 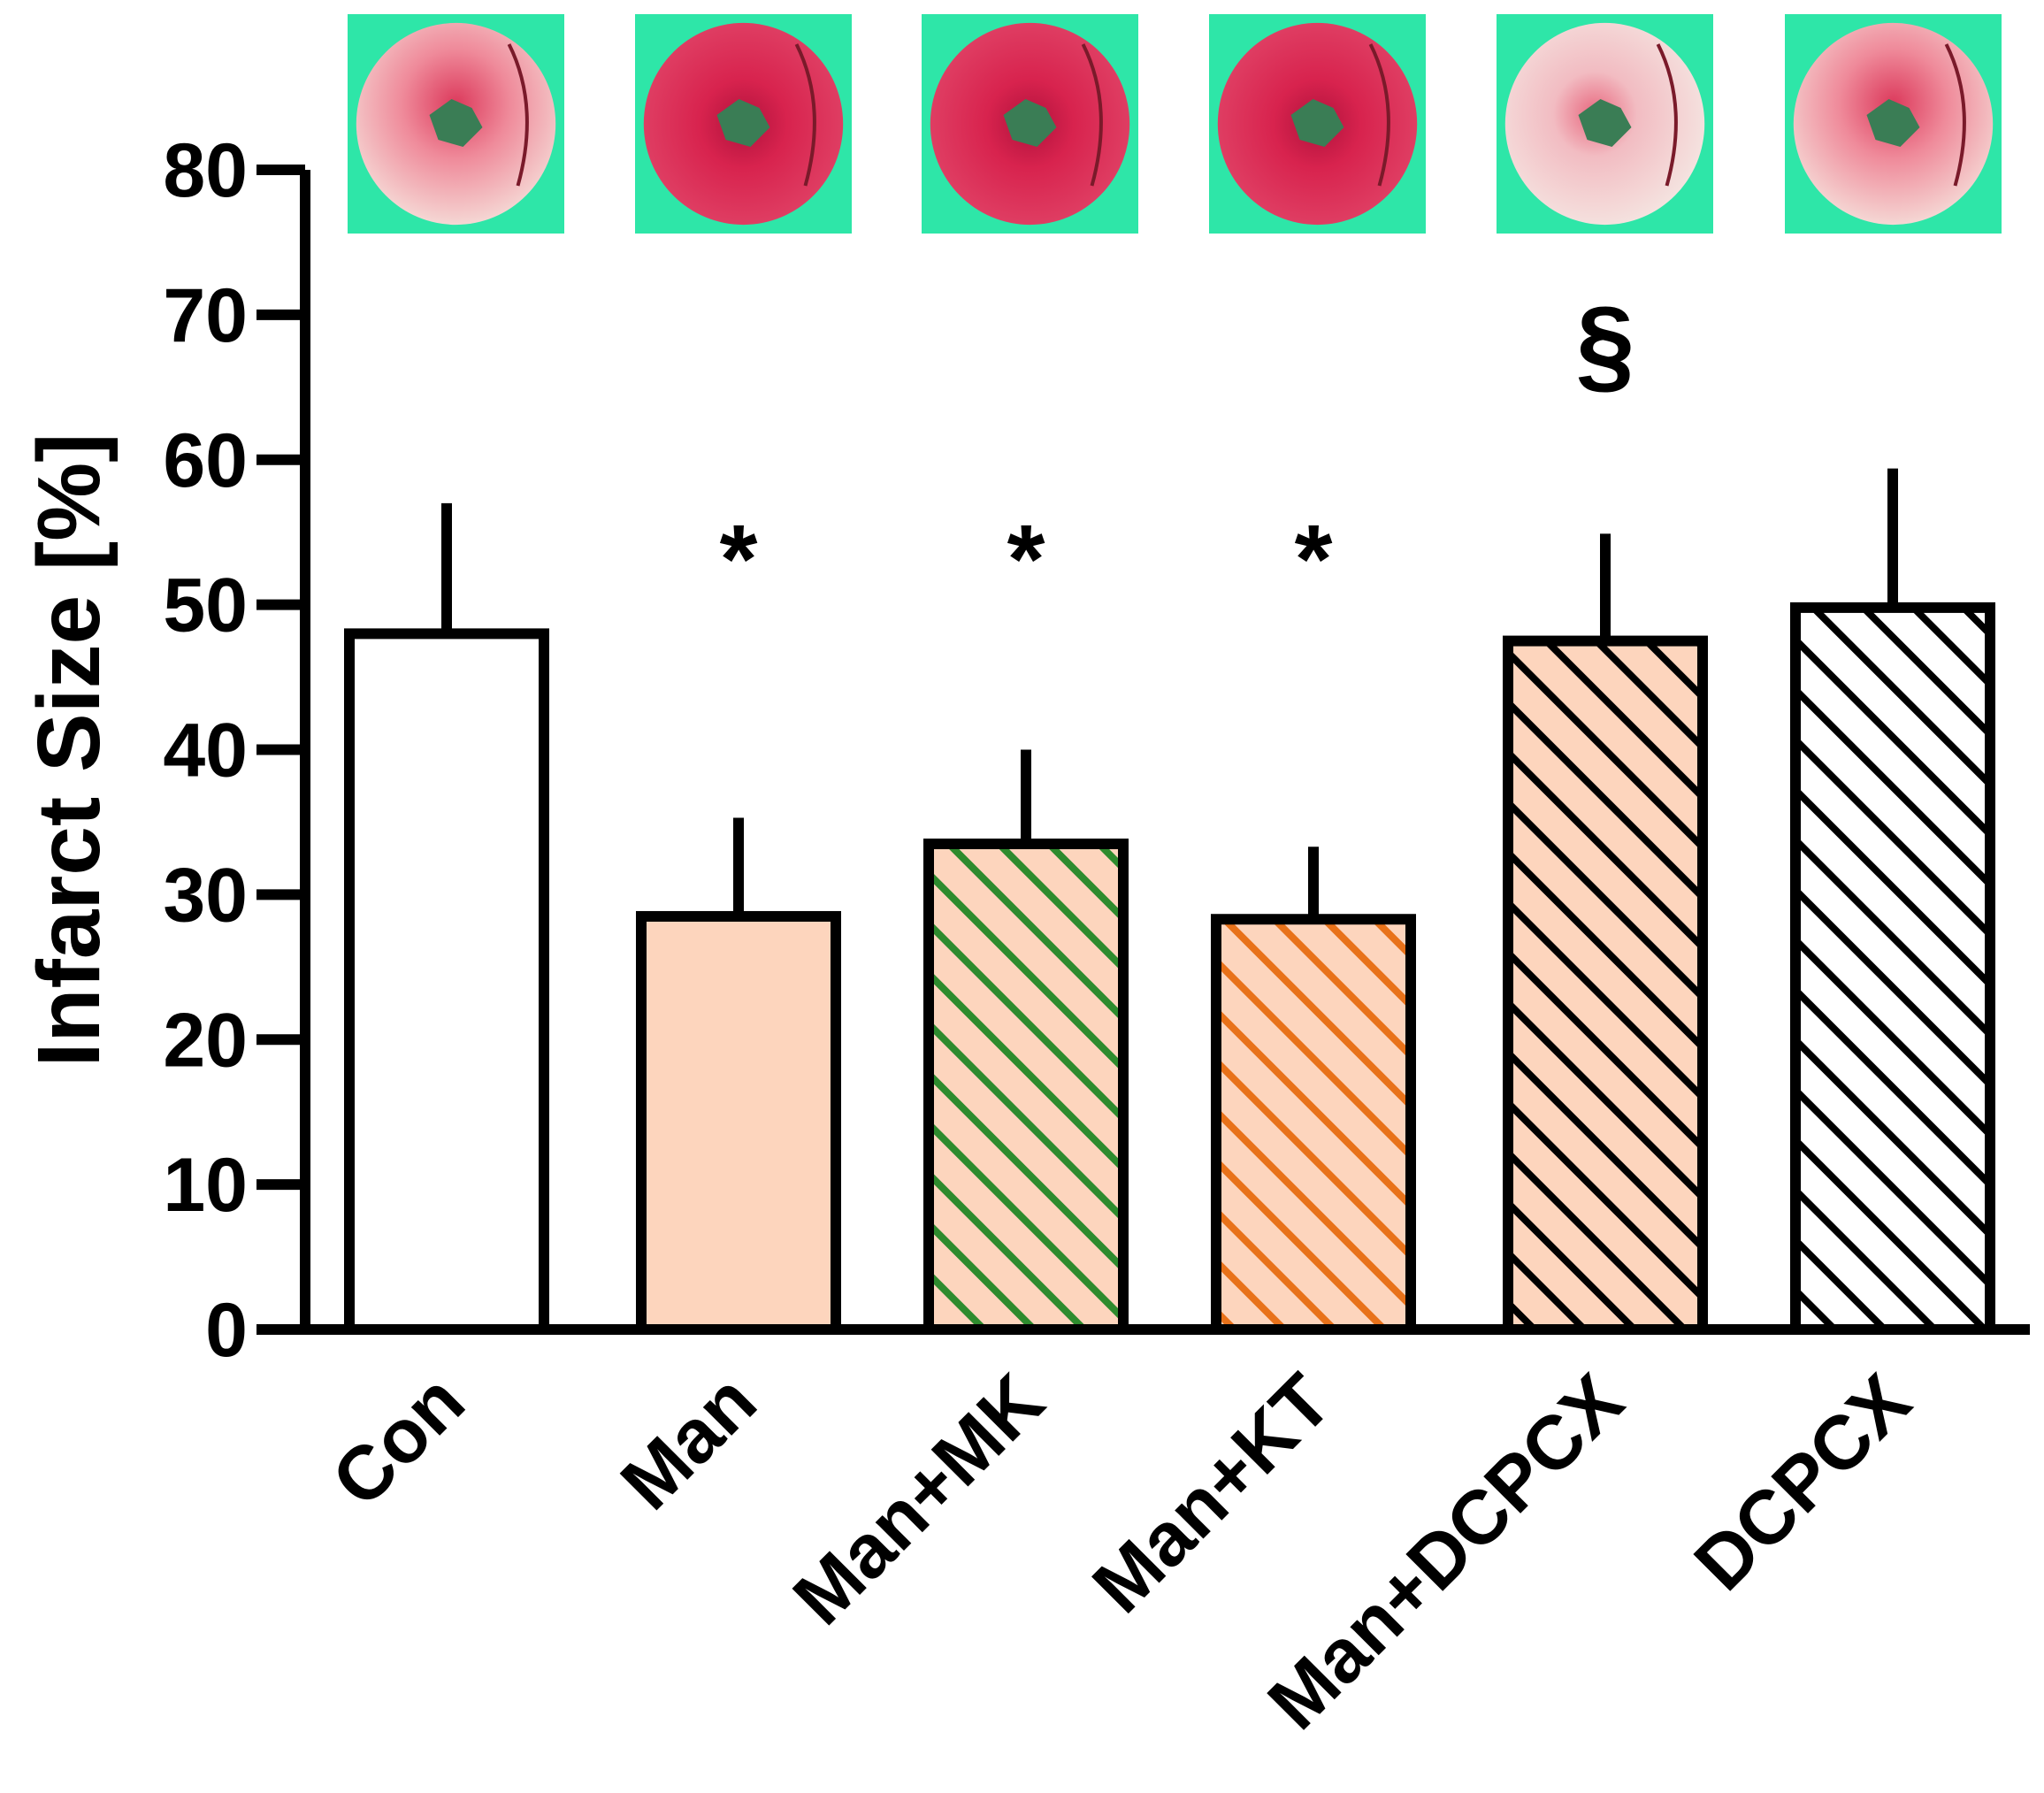 What do you see at coordinates (205, 1185) in the screenshot?
I see `y-tick-label: 10` at bounding box center [205, 1185].